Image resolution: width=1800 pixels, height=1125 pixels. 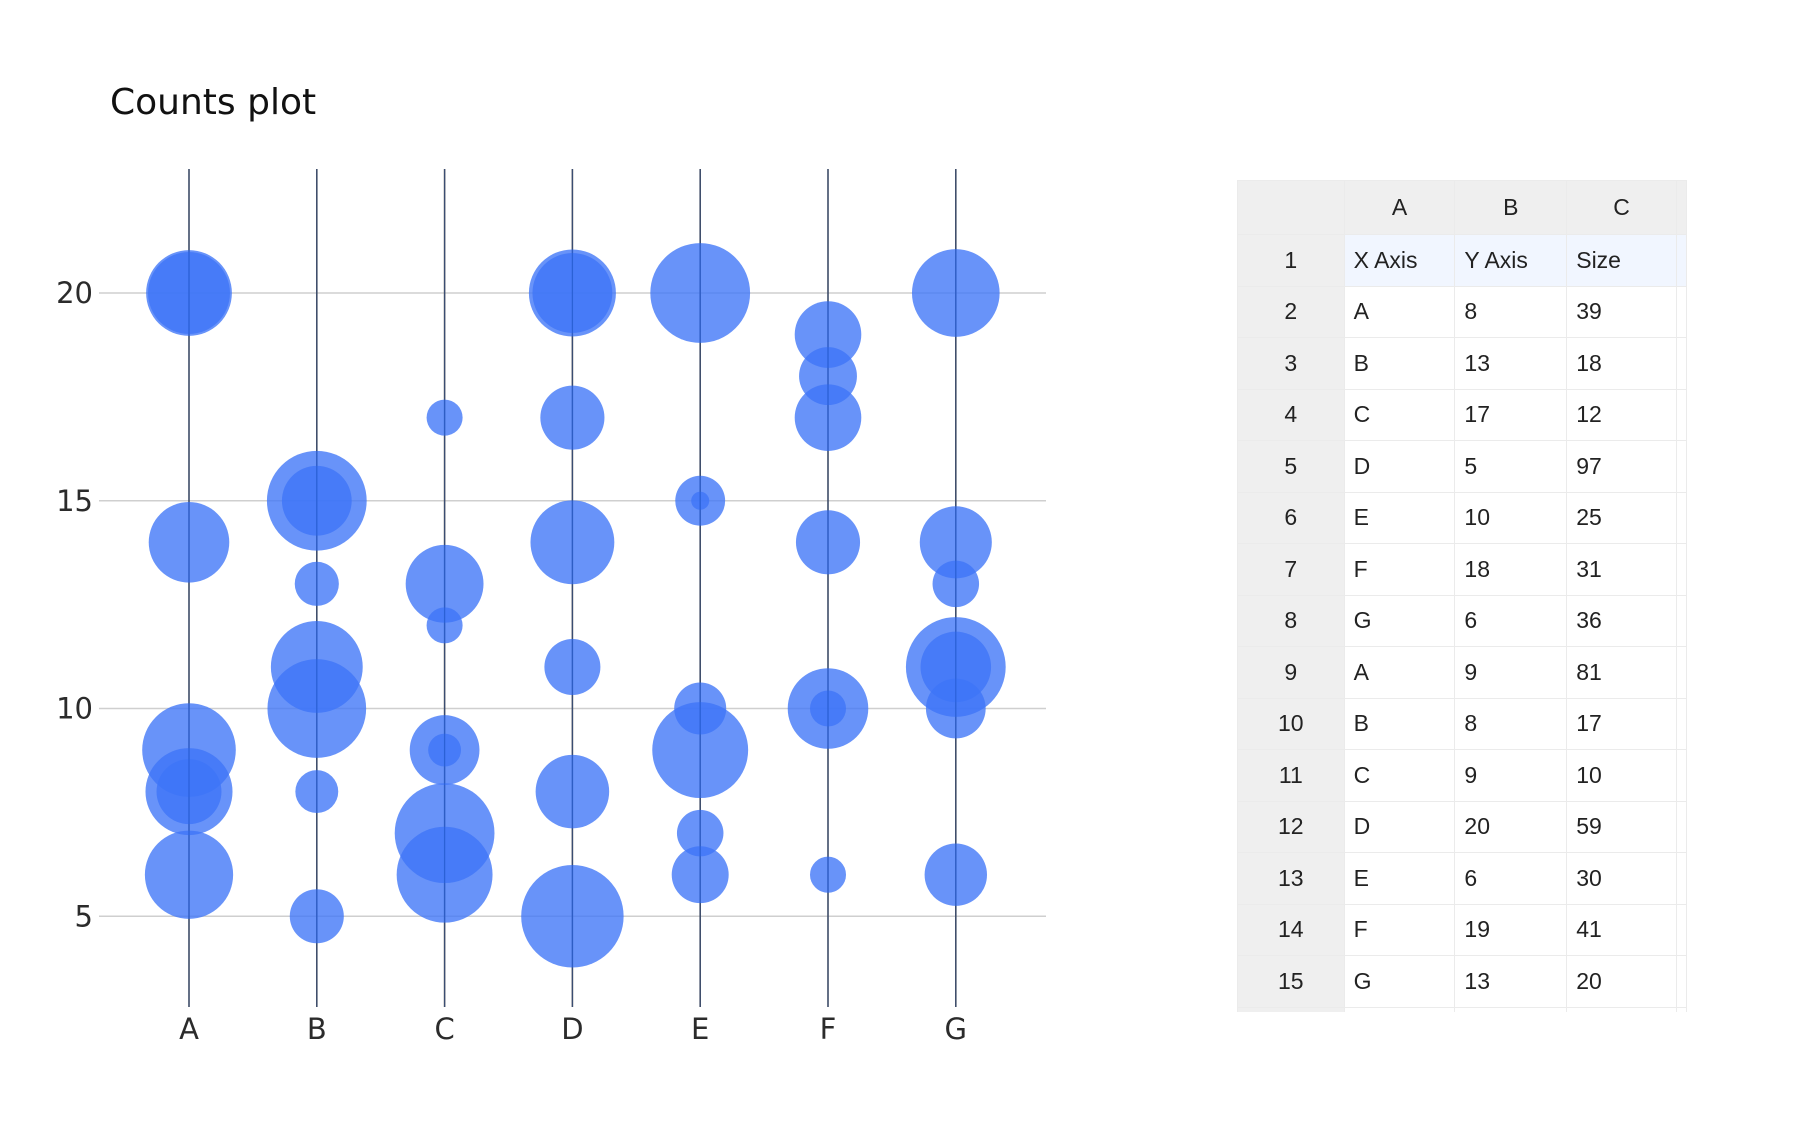 What do you see at coordinates (1621, 672) in the screenshot?
I see `table-cell: 81` at bounding box center [1621, 672].